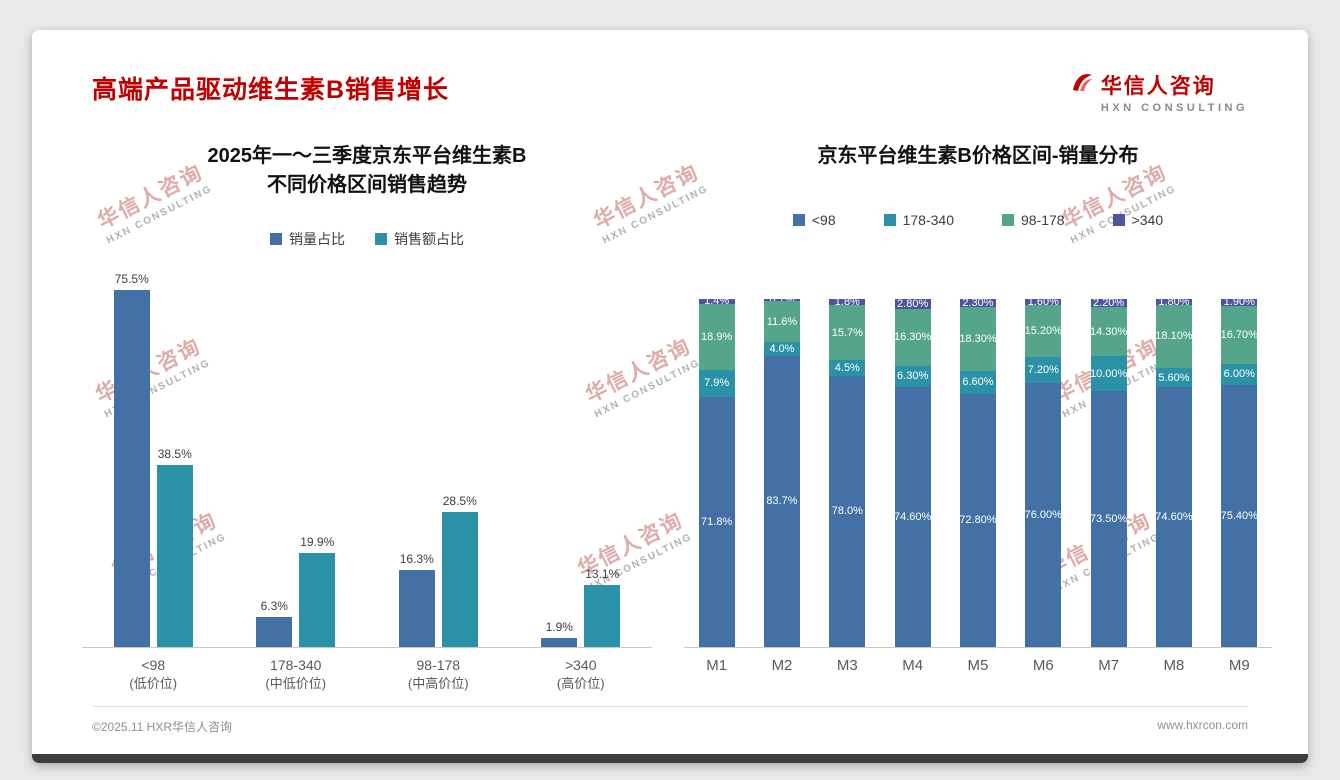  I want to click on bar-segment: 18.30%, so click(978, 339).